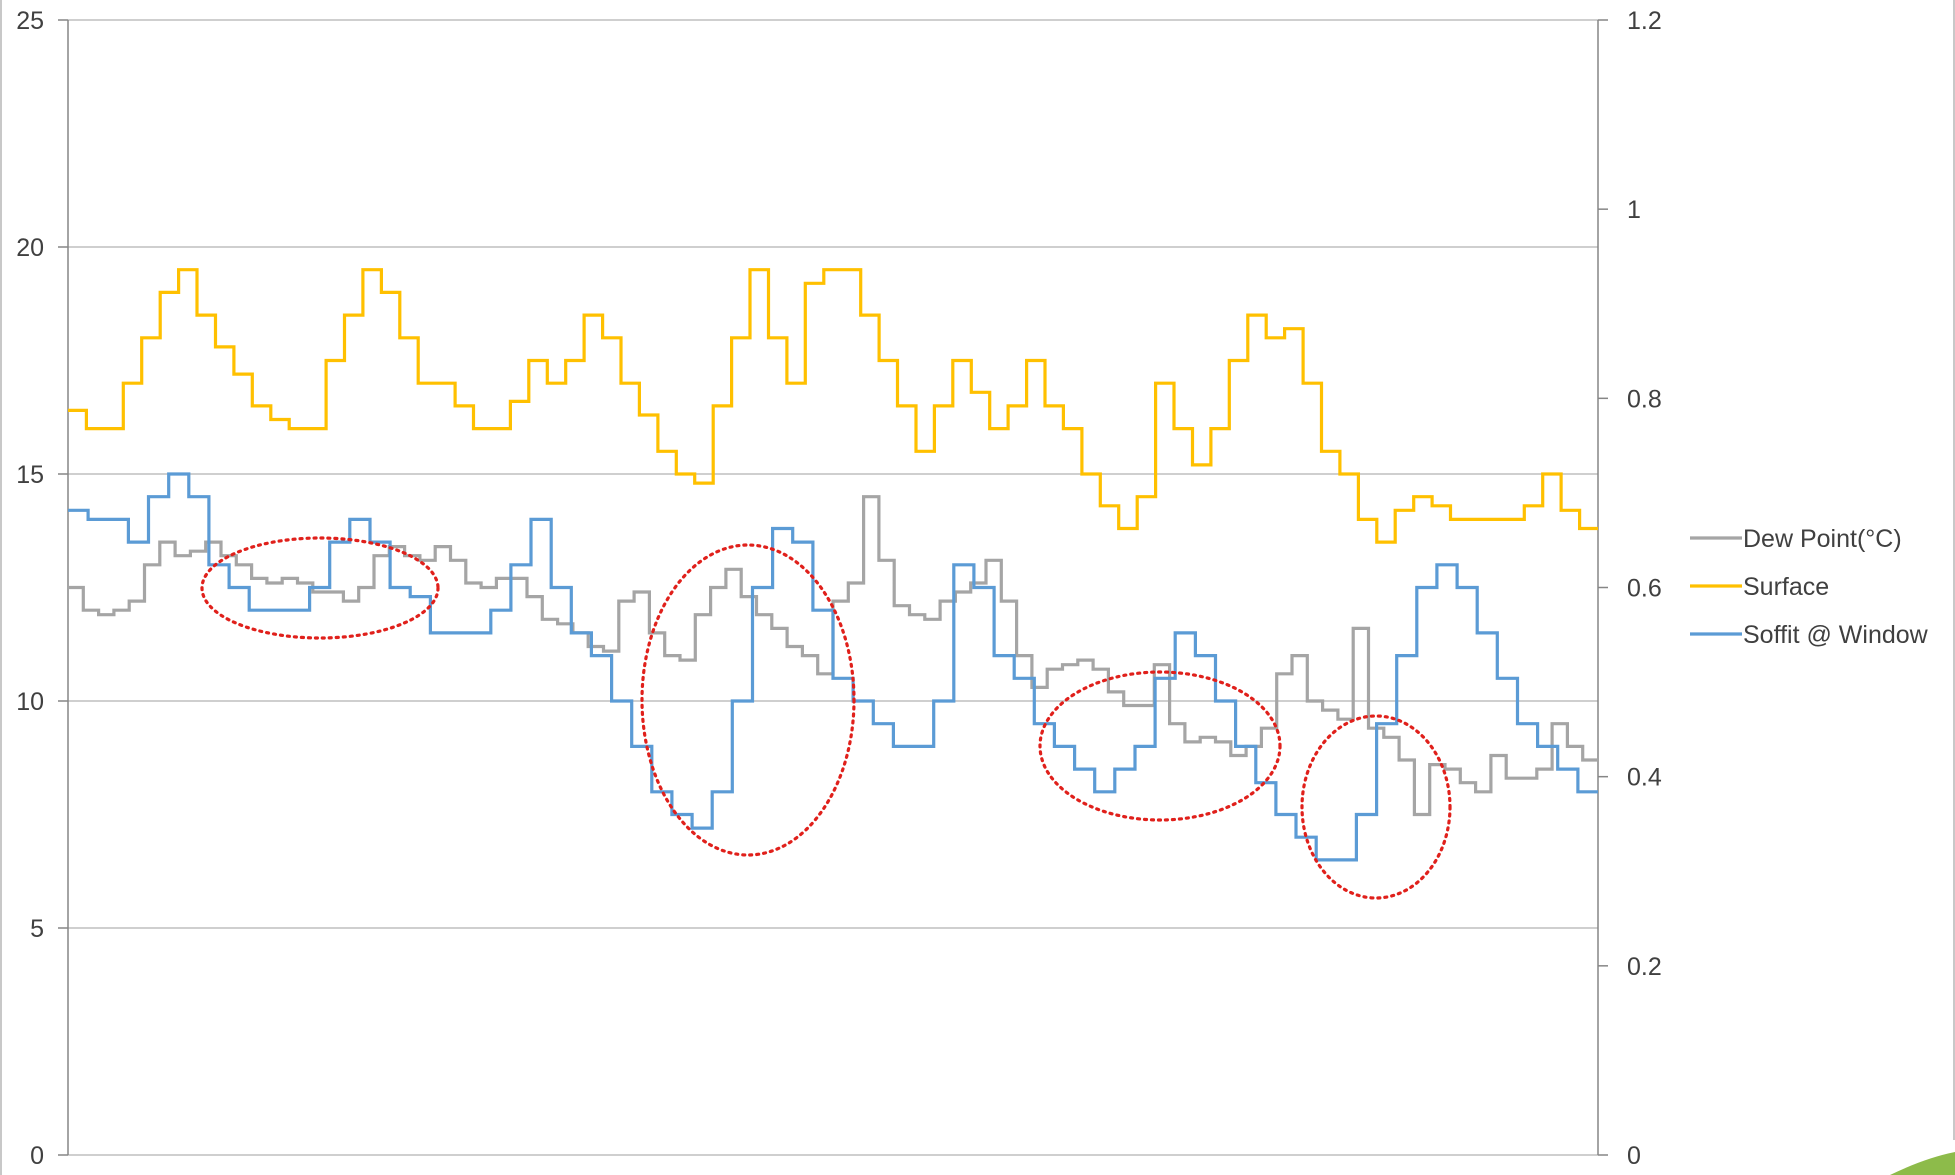 This screenshot has width=1955, height=1175. What do you see at coordinates (37, 929) in the screenshot?
I see `left-tick-label: 5` at bounding box center [37, 929].